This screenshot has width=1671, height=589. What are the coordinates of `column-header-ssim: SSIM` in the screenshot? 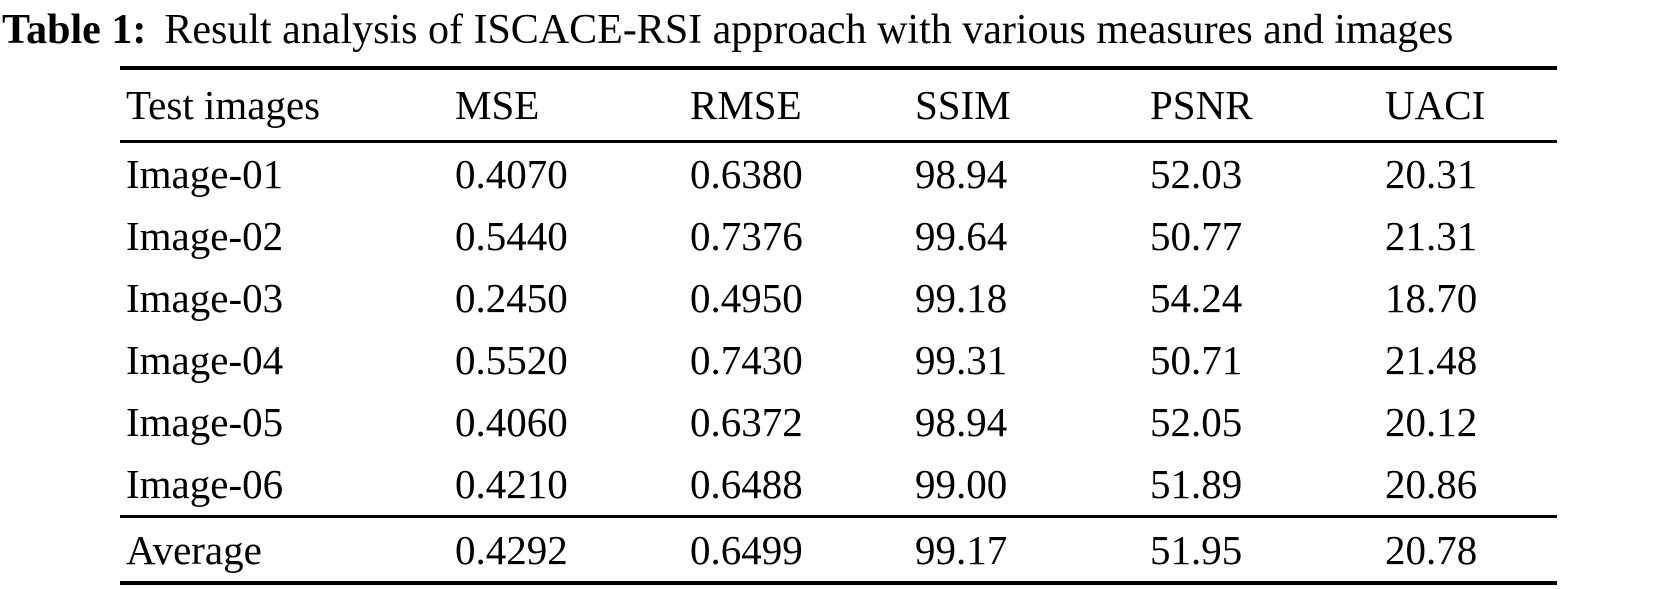 It's located at (1032, 105).